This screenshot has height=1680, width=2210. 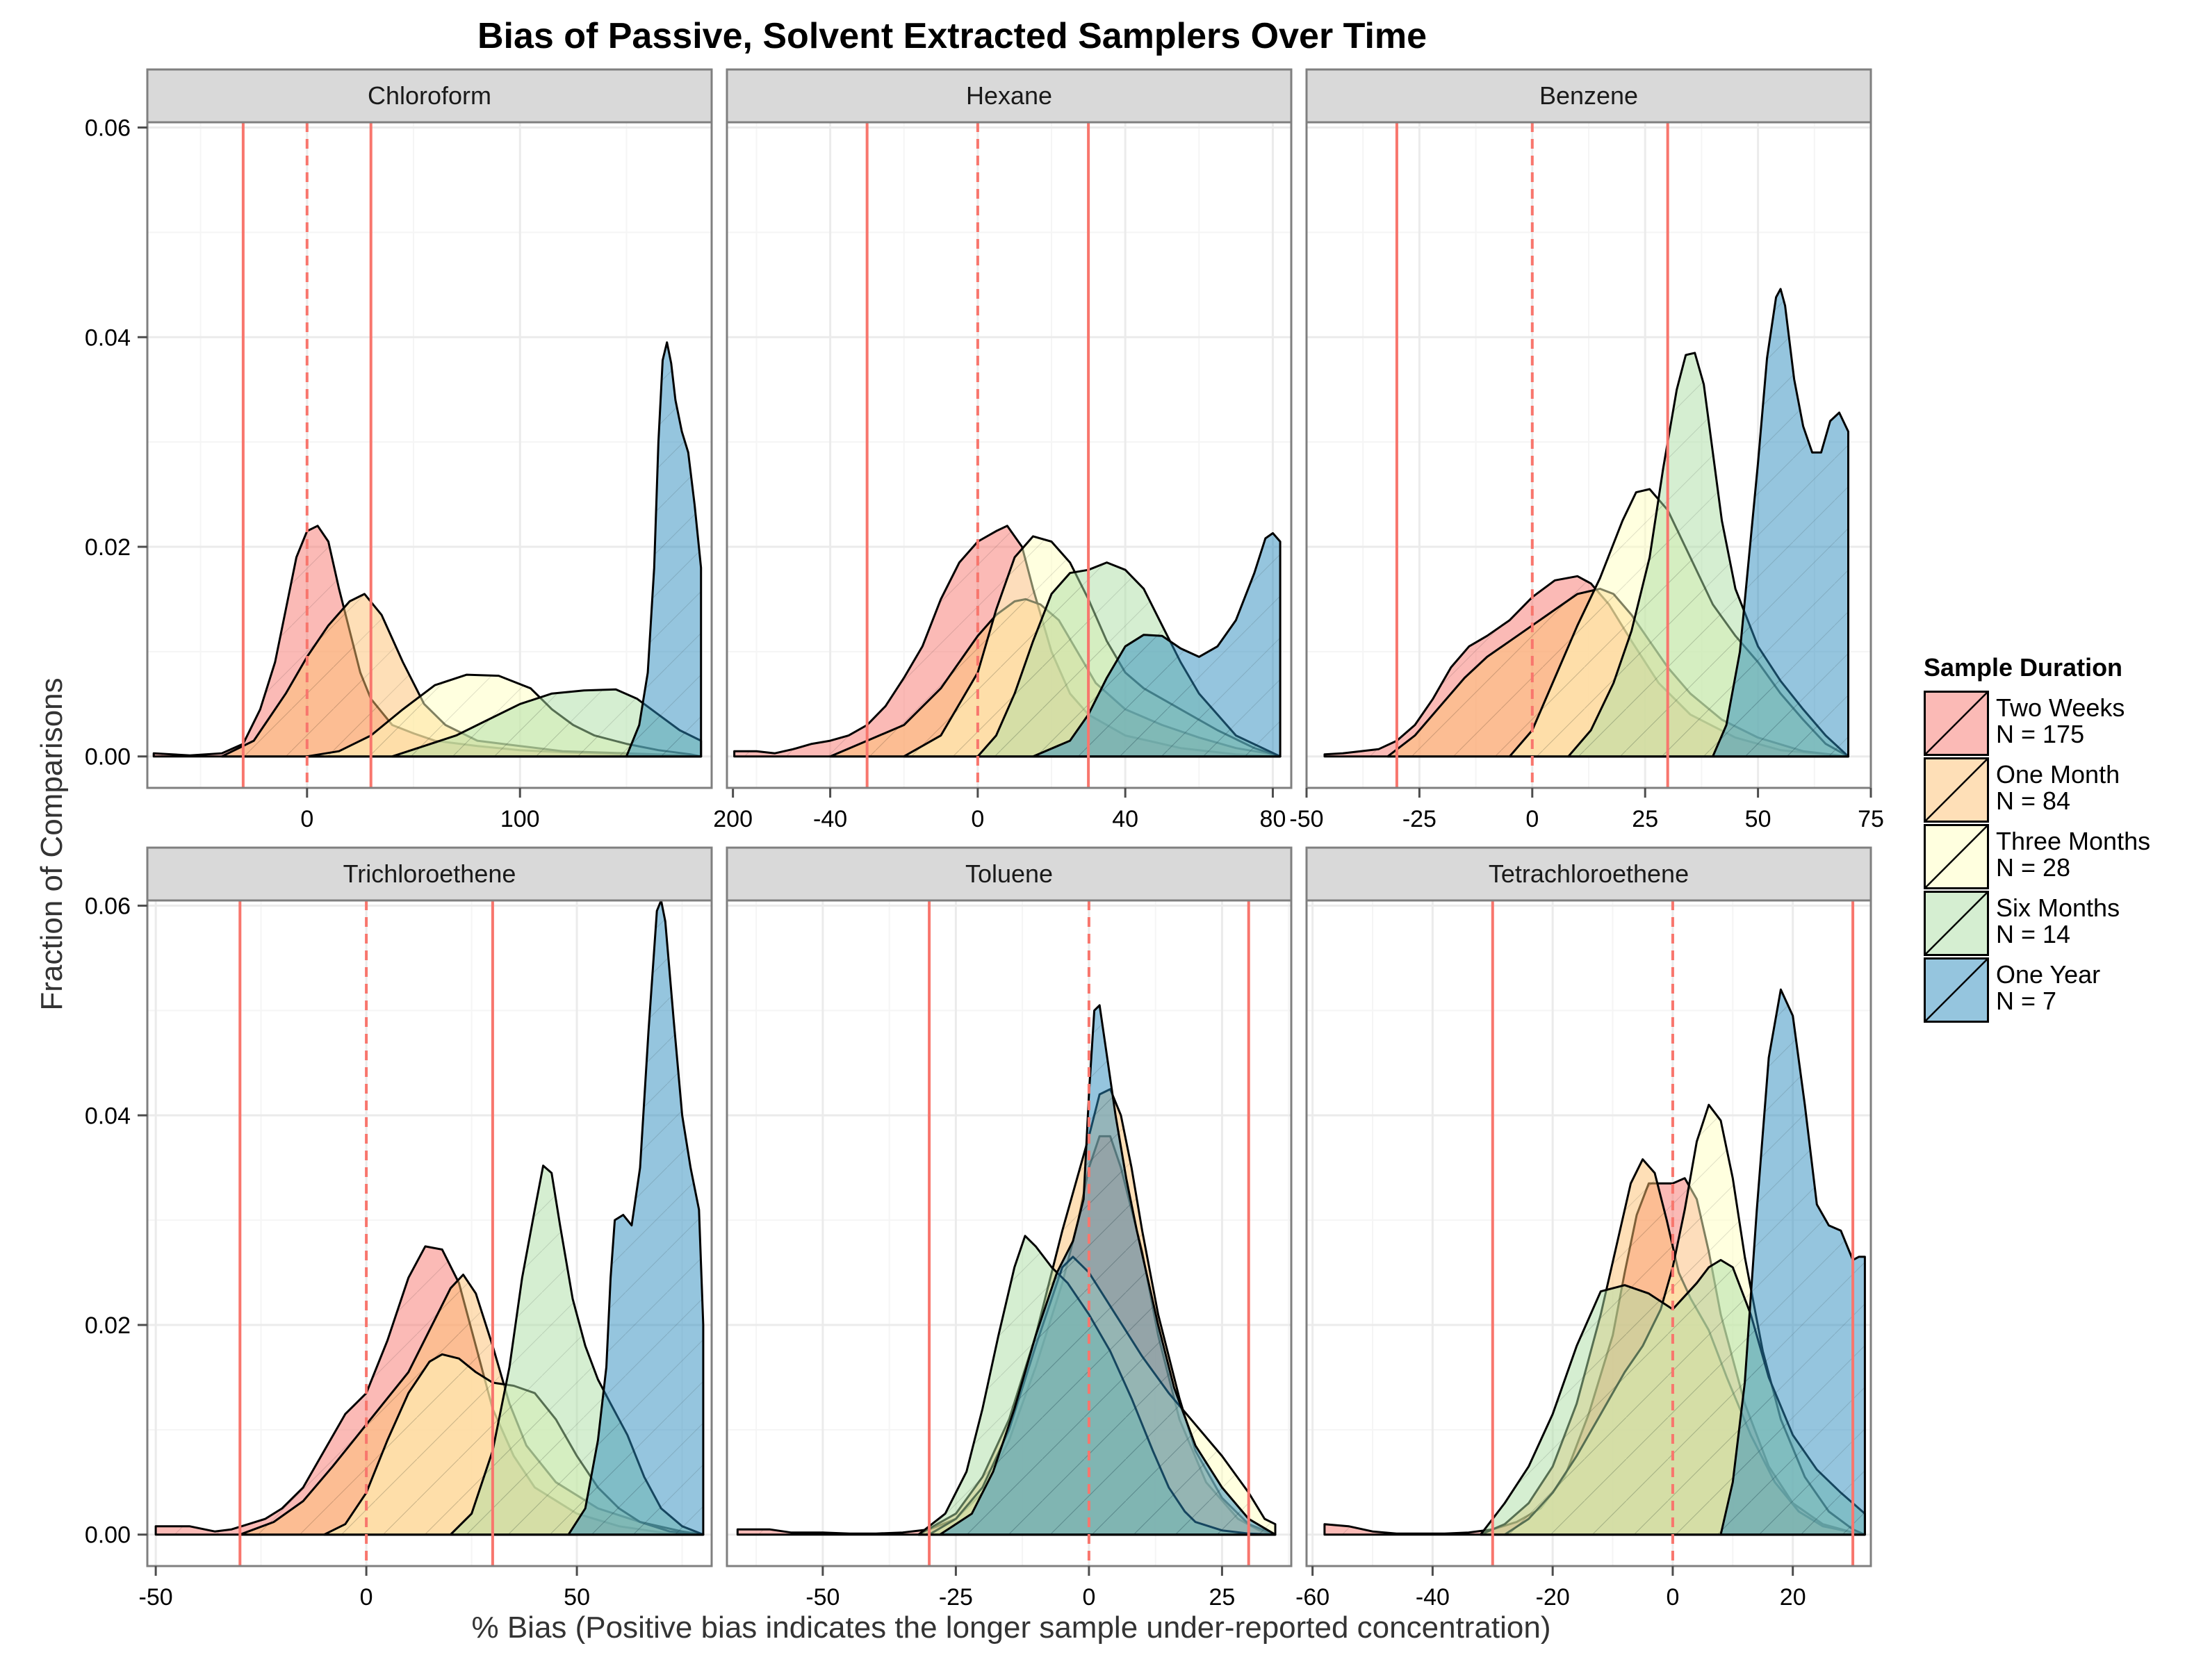 What do you see at coordinates (2026, 1001) in the screenshot?
I see `legend-count: N = 7` at bounding box center [2026, 1001].